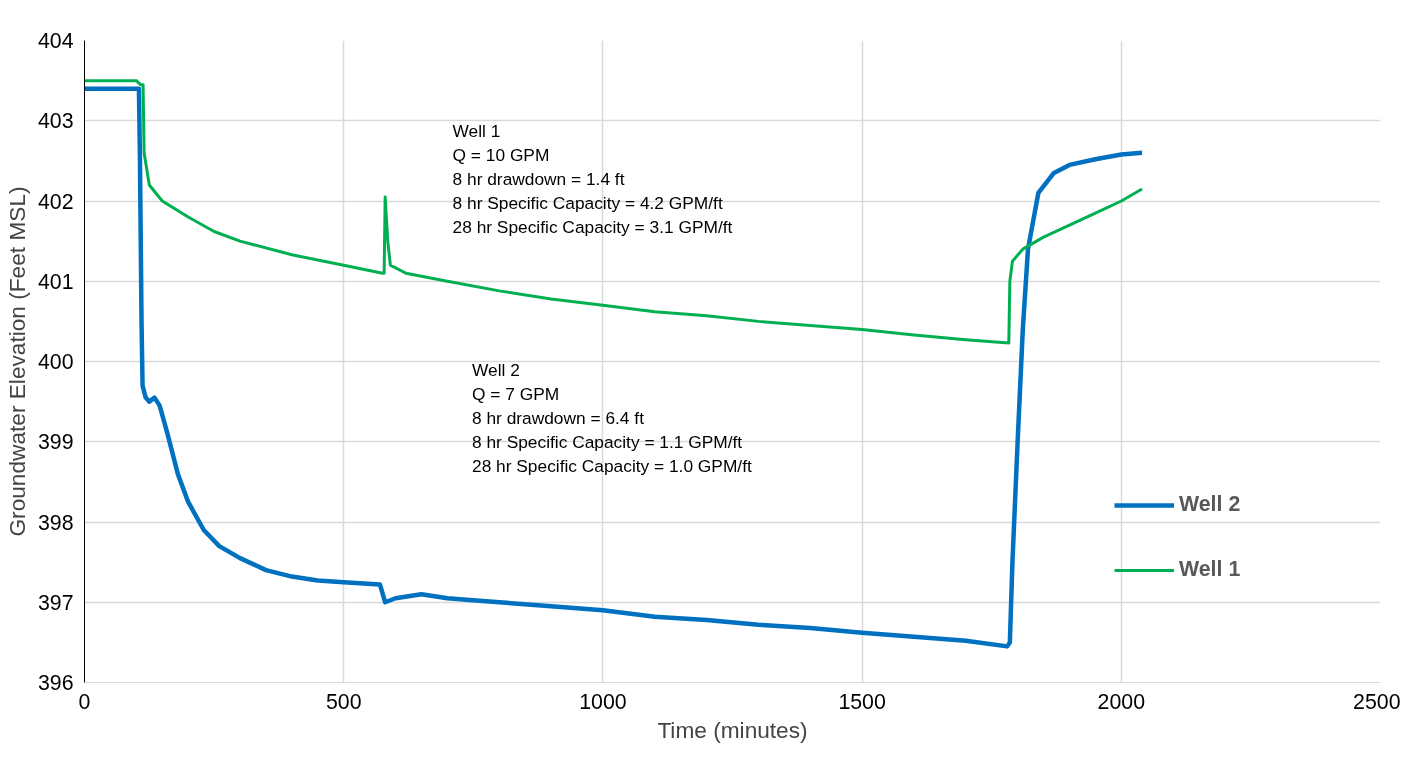 This screenshot has width=1411, height=757. Describe the element at coordinates (55, 281) in the screenshot. I see `y-tick-label: 401` at that location.